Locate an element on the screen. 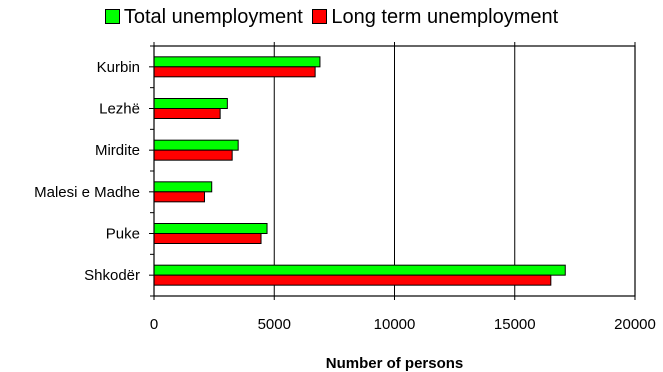  bar-total-kurbin is located at coordinates (237, 62).